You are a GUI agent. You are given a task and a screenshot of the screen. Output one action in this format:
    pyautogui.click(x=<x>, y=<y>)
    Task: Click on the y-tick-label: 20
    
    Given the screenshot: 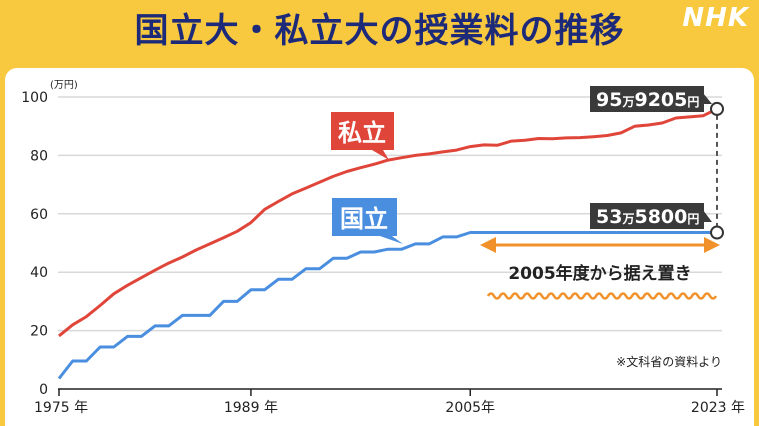 What is the action you would take?
    pyautogui.click(x=39, y=332)
    